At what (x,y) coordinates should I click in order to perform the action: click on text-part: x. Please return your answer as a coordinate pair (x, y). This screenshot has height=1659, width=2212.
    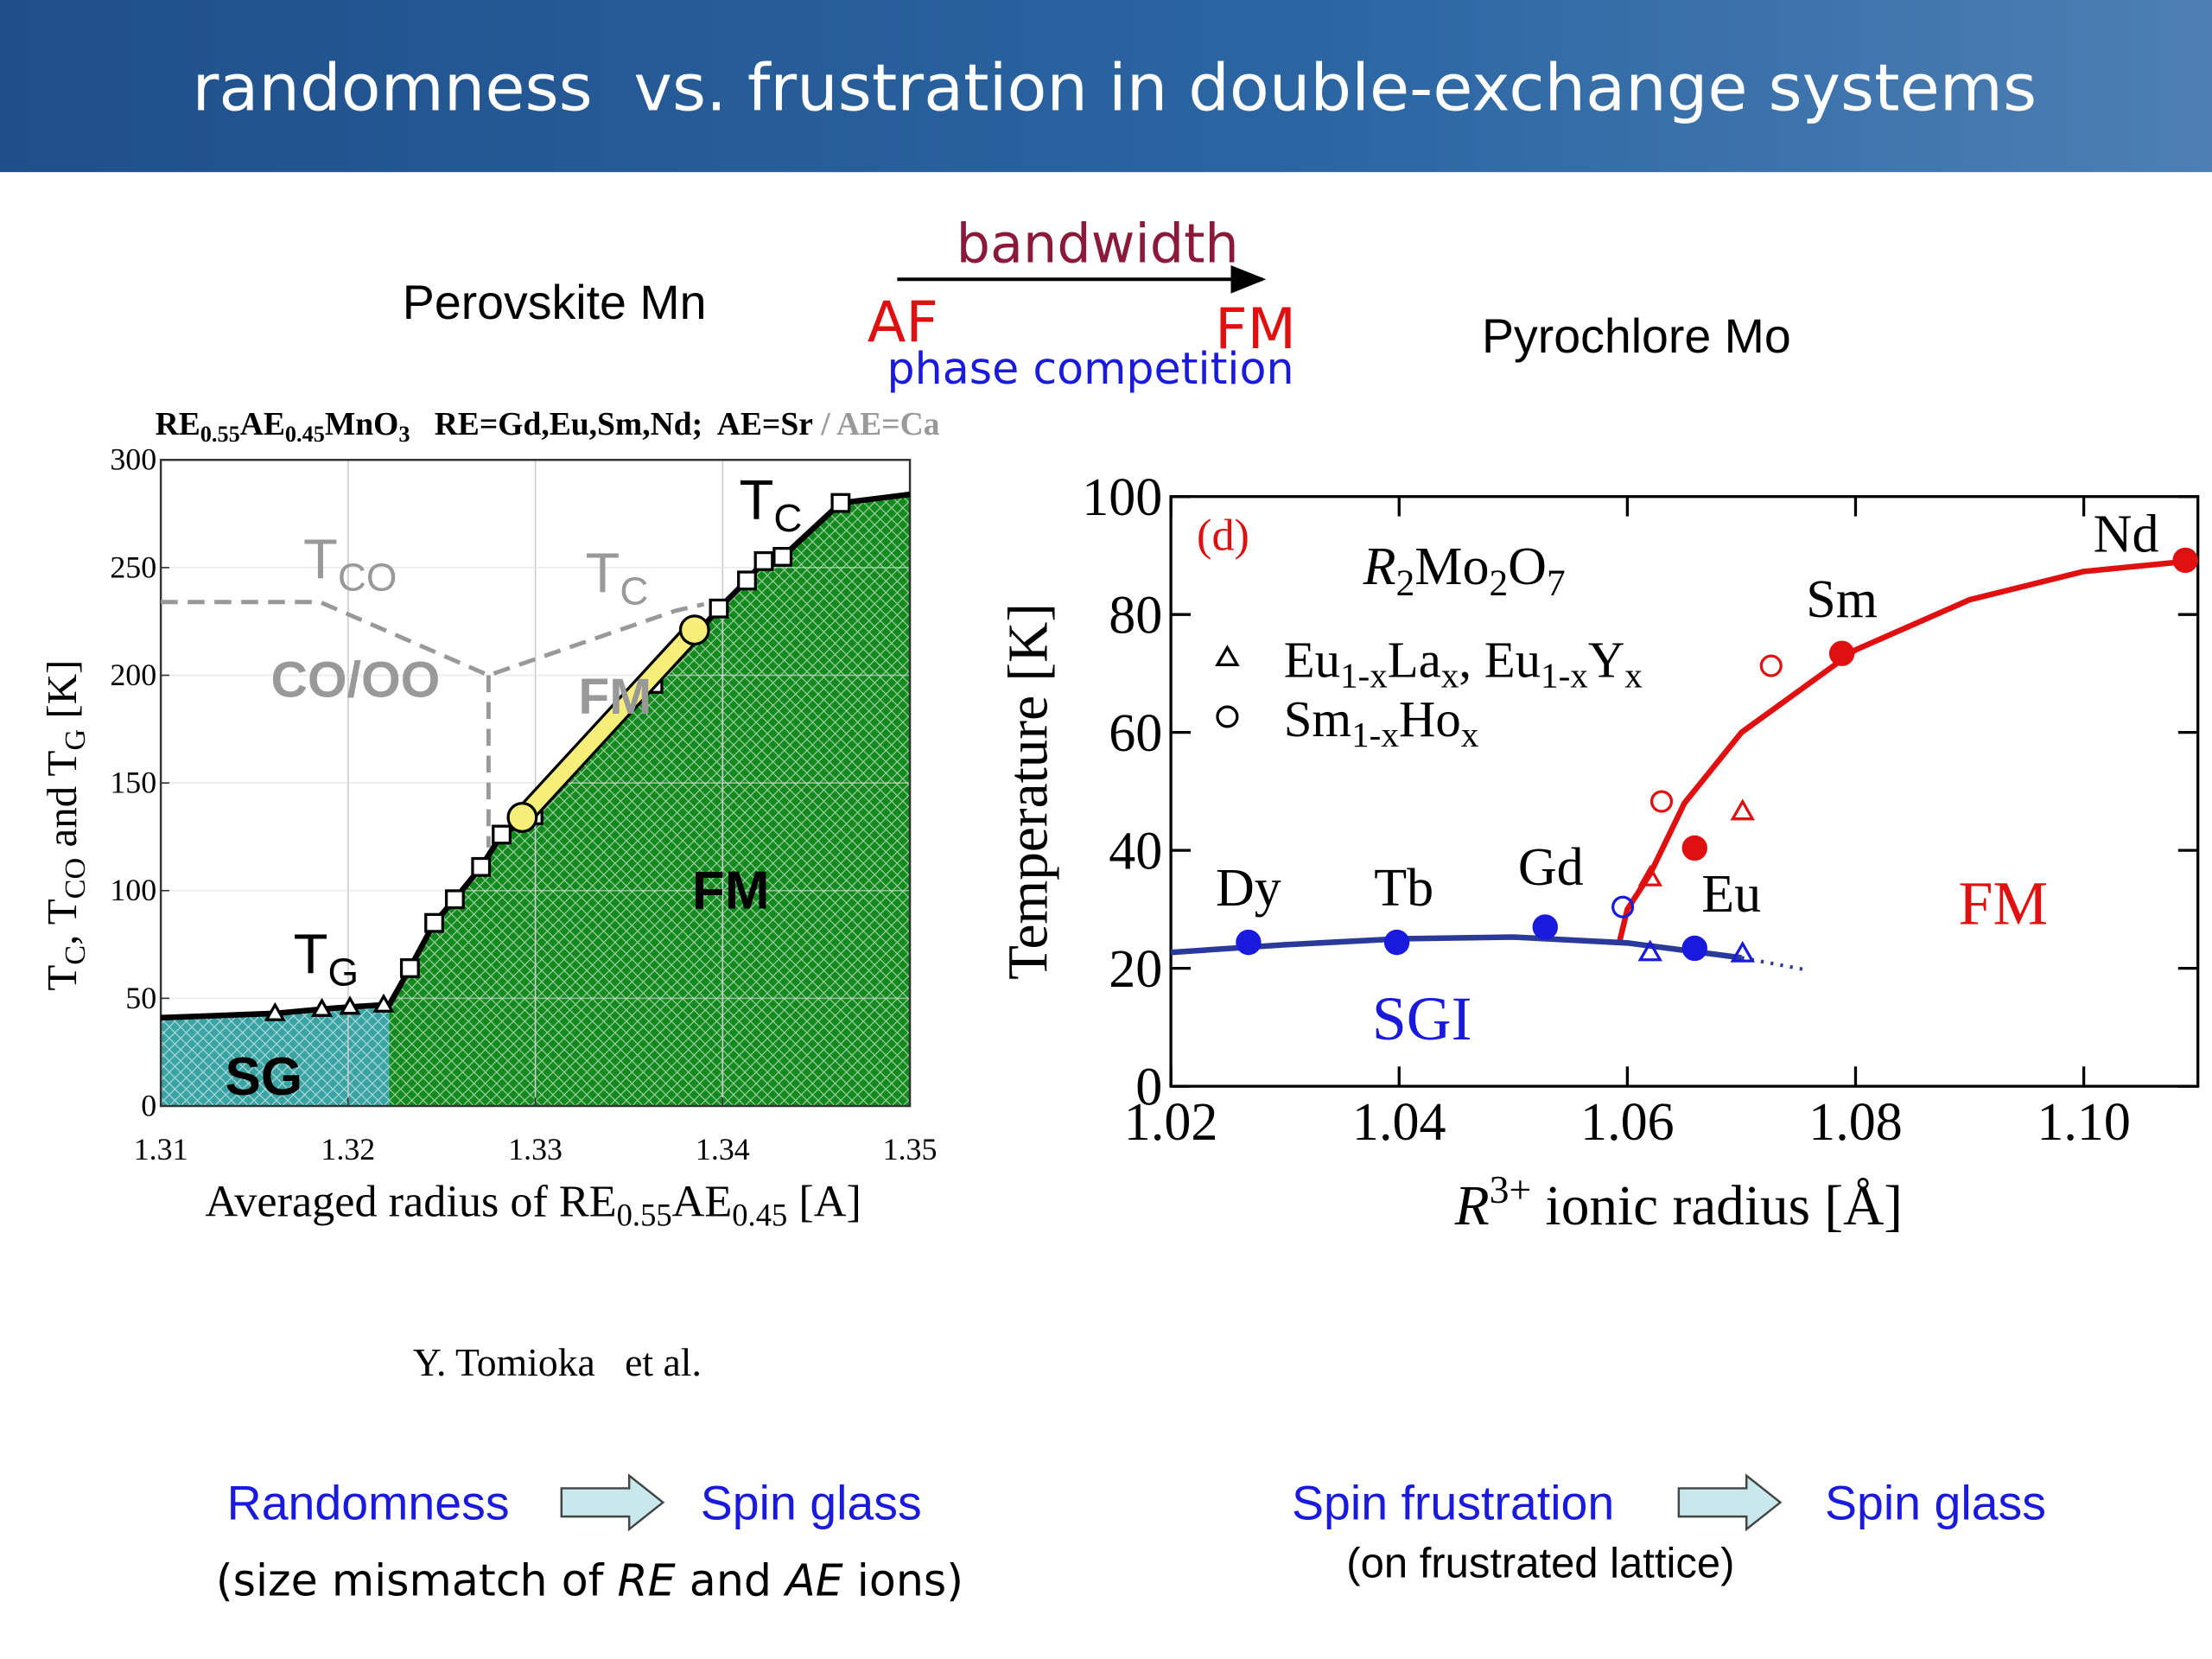
    Looking at the image, I should click on (1633, 676).